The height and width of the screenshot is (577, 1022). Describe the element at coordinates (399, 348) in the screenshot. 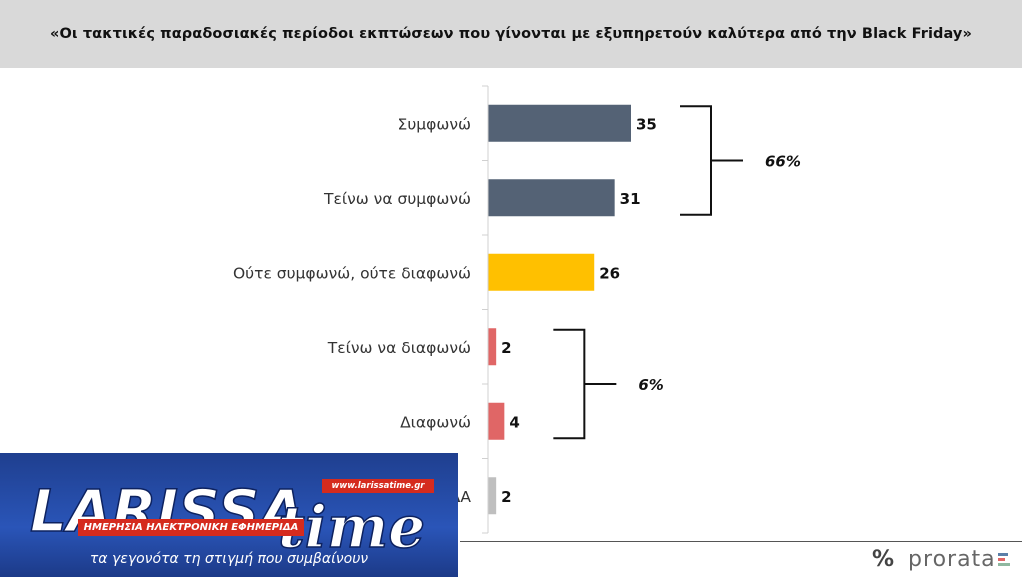

I see `category-label-3: Τείνω να διαφωνώ` at that location.